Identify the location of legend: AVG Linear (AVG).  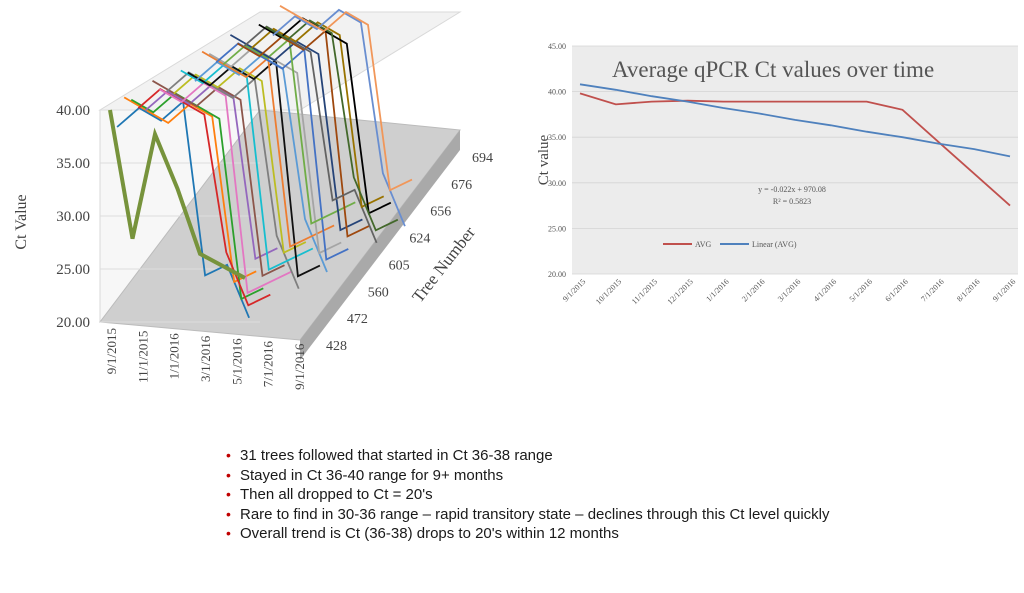
(730, 244).